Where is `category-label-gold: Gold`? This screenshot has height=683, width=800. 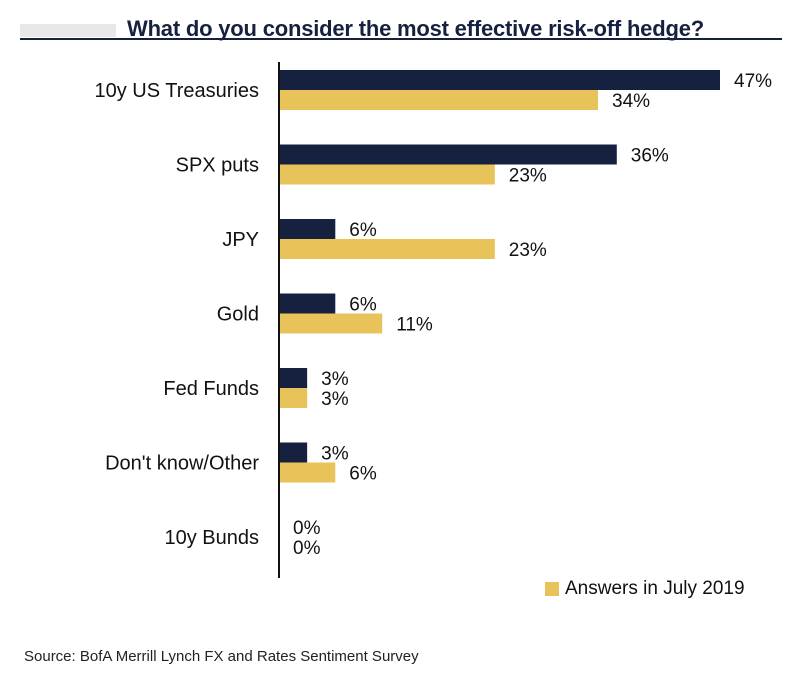 category-label-gold: Gold is located at coordinates (238, 315).